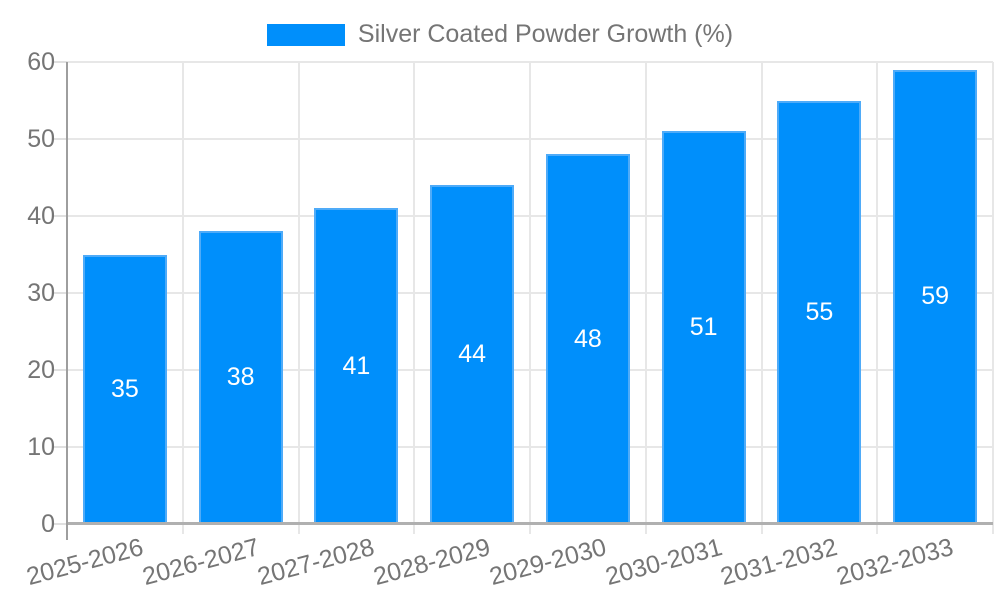  I want to click on bar: 44, so click(472, 354).